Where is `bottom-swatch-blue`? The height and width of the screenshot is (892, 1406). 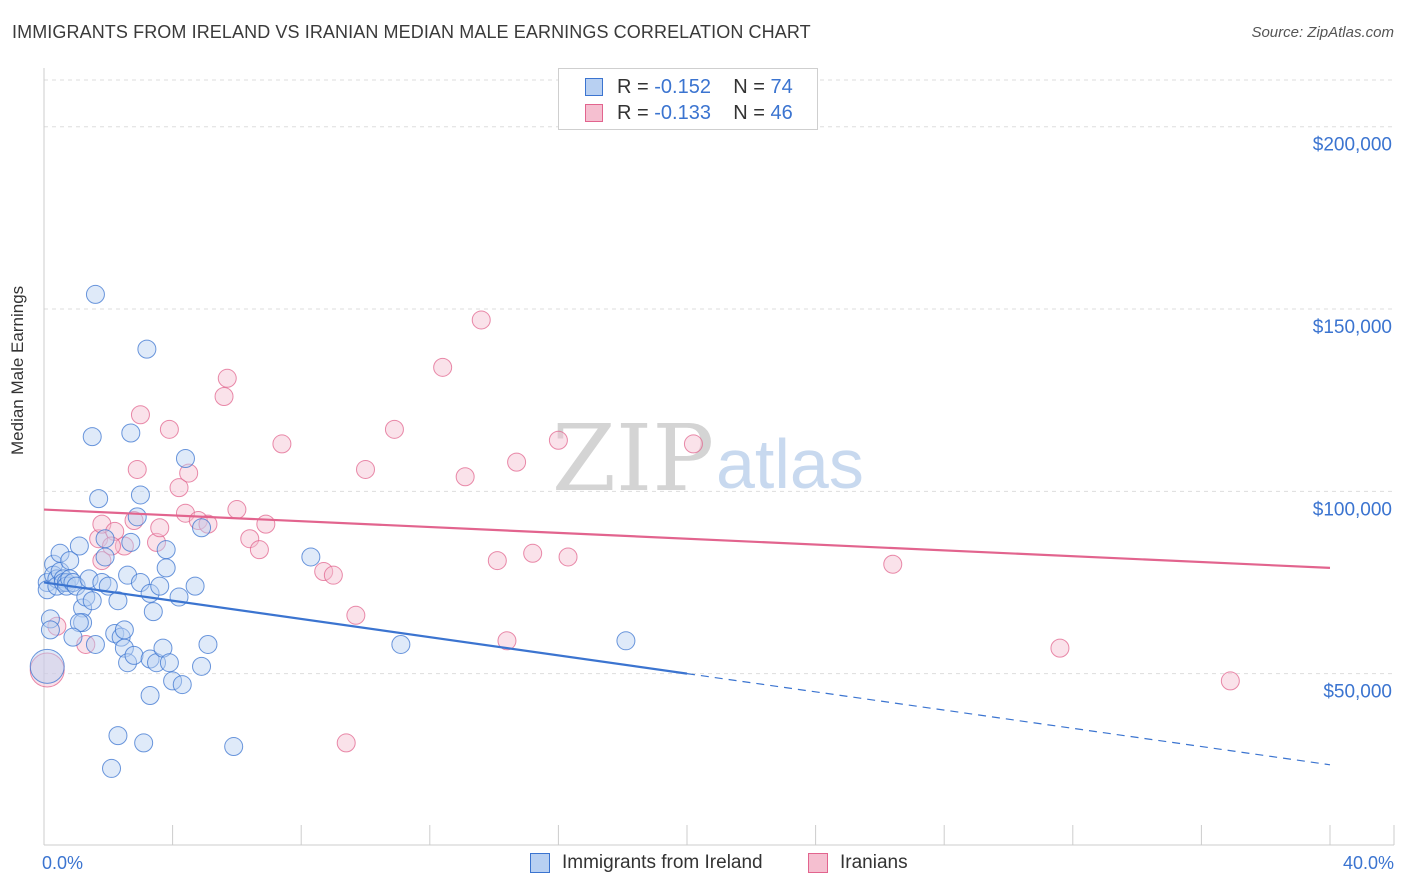 bottom-swatch-blue is located at coordinates (540, 863).